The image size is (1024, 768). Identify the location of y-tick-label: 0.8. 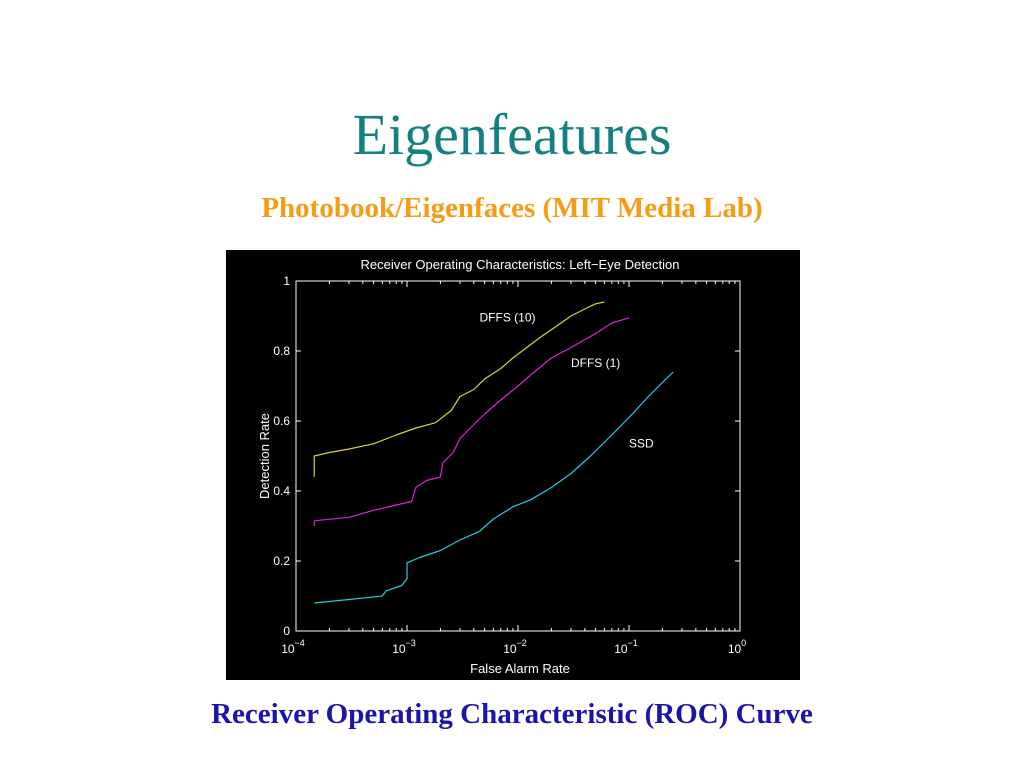
(281, 351).